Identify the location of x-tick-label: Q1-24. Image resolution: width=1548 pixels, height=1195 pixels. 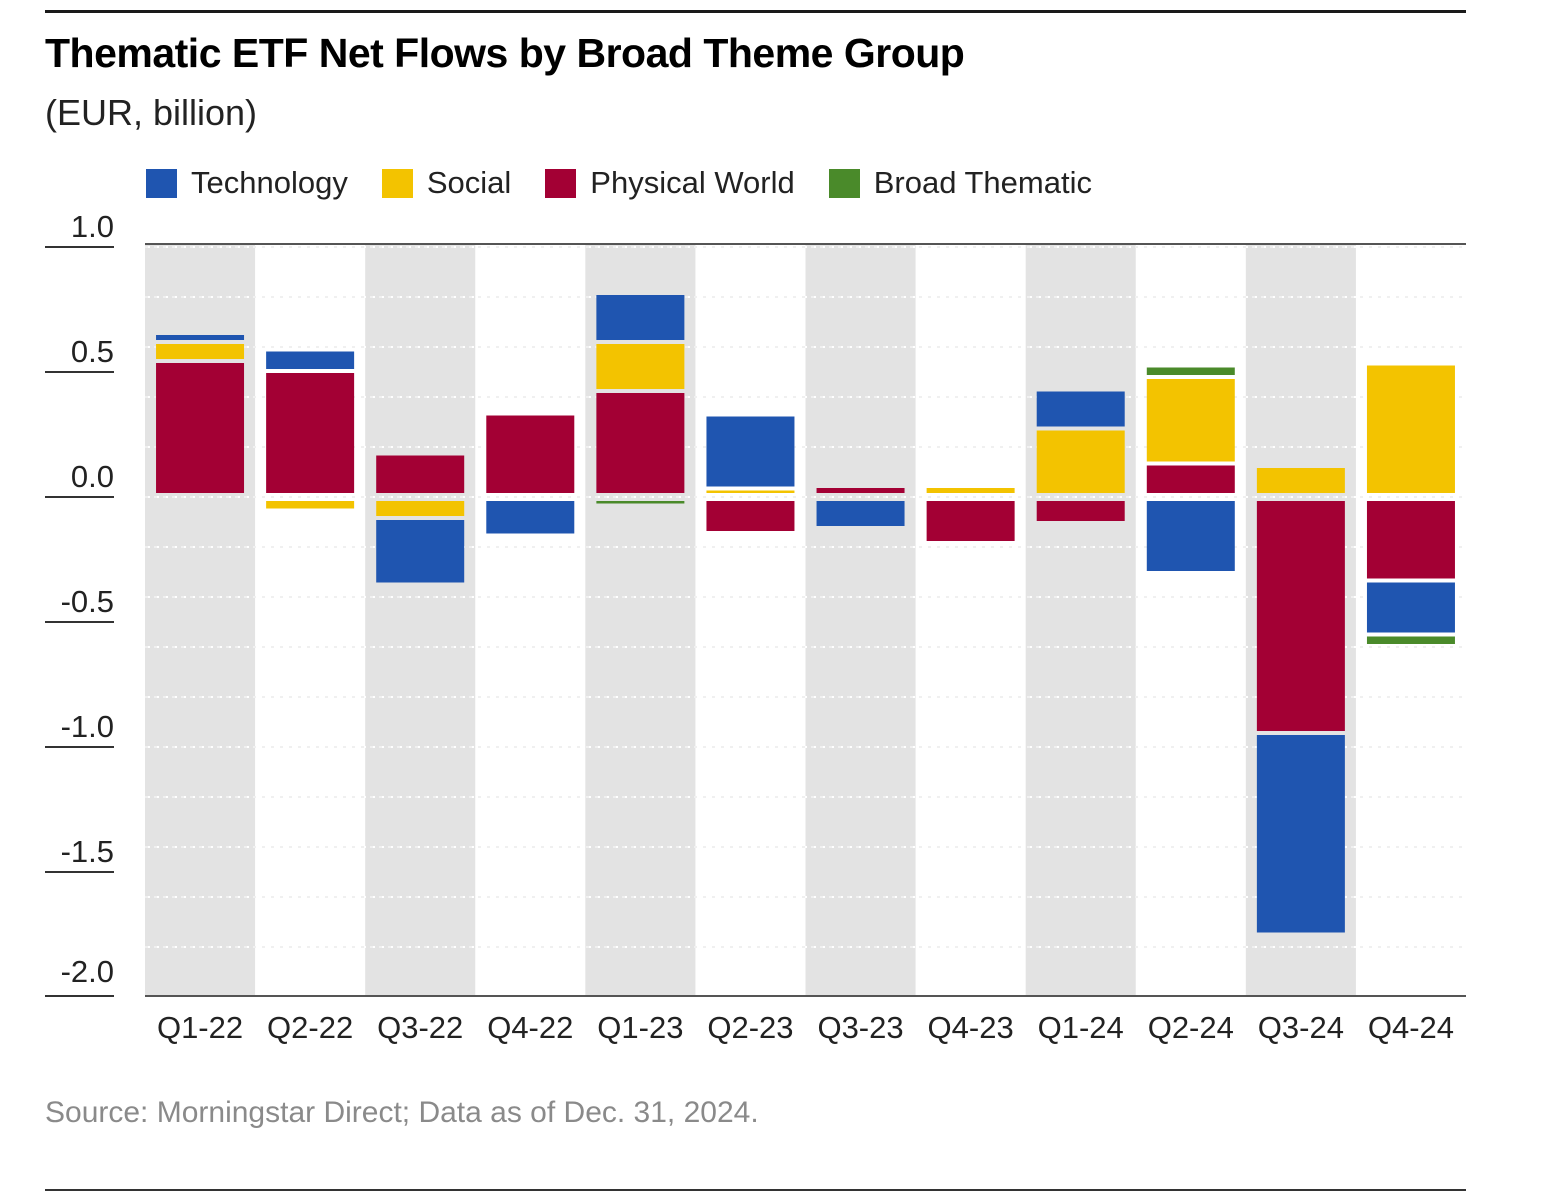
(1081, 1027).